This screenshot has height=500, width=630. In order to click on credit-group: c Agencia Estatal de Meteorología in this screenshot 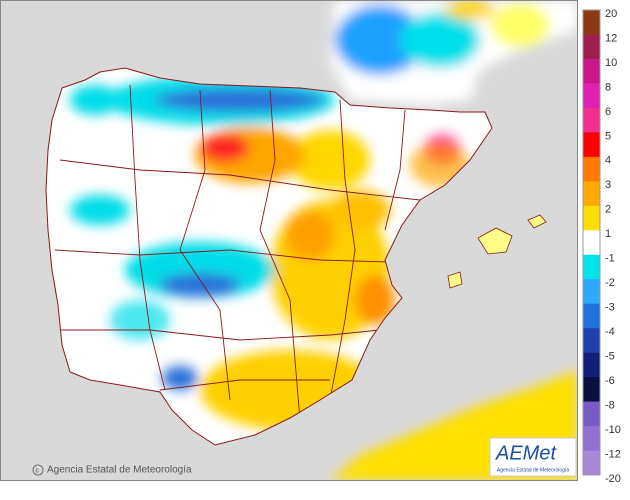, I will do `click(112, 470)`.